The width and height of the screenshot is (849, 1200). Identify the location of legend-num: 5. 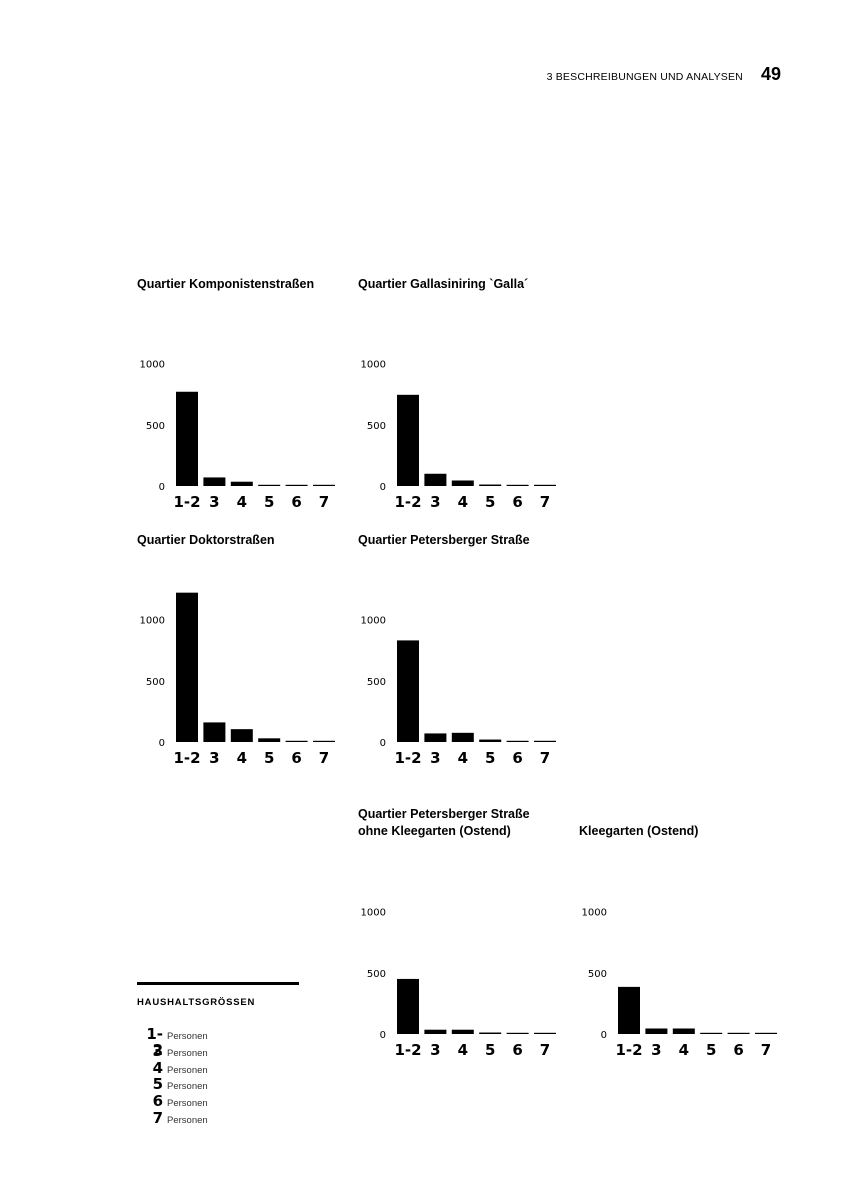
(157, 1084).